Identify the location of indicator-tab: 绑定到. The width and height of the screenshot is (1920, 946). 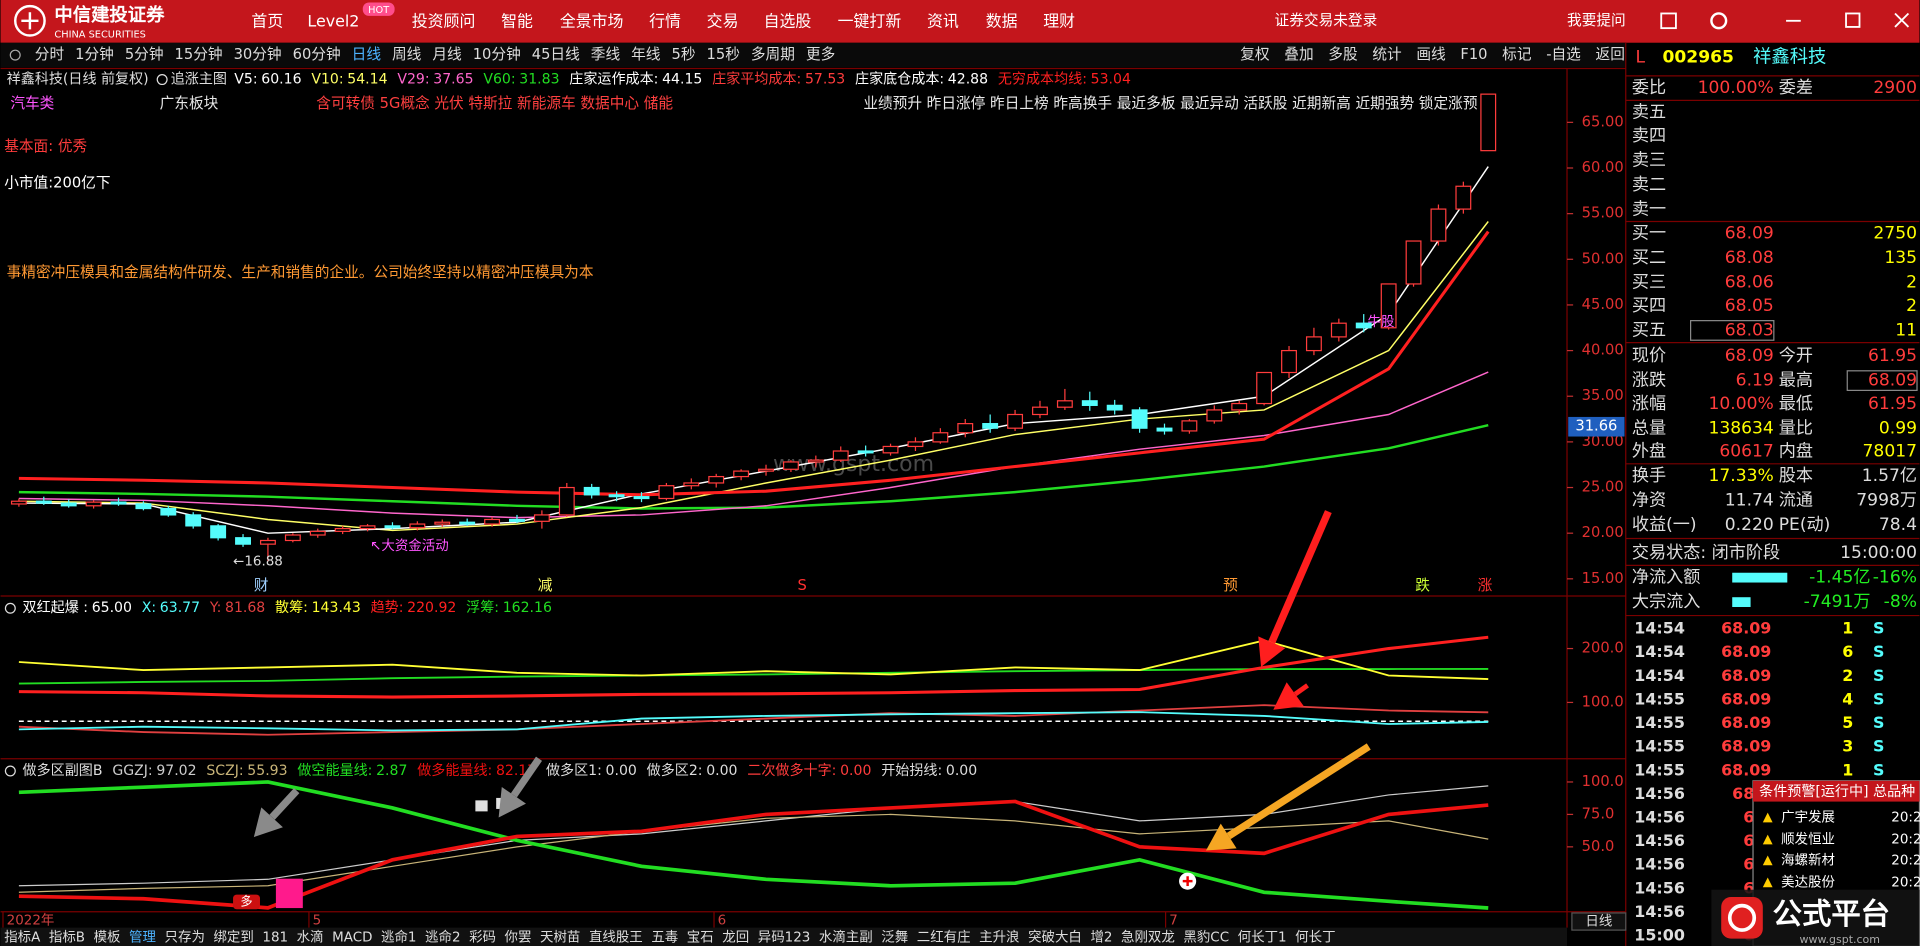
(233, 937).